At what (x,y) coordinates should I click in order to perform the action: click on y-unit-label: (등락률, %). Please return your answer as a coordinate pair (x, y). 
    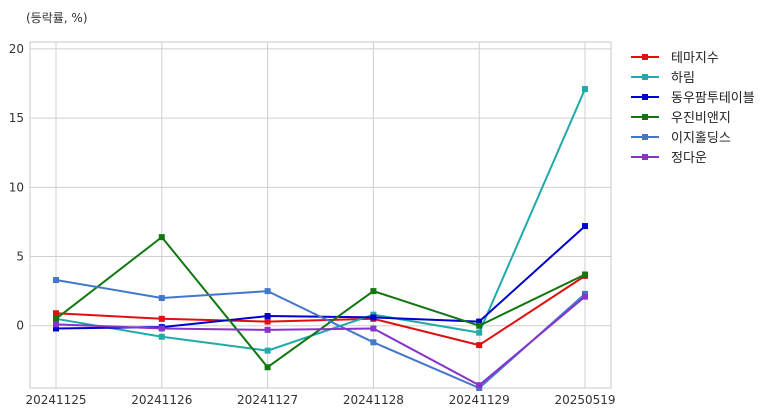
    Looking at the image, I should click on (57, 18).